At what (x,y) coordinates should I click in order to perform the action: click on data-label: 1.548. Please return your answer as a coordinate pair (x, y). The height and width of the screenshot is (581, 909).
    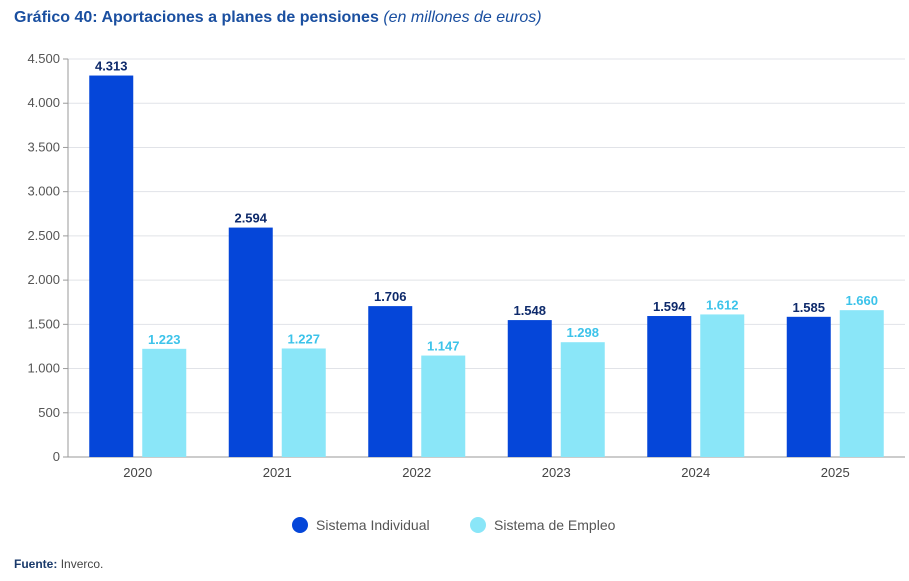
    Looking at the image, I should click on (529, 310).